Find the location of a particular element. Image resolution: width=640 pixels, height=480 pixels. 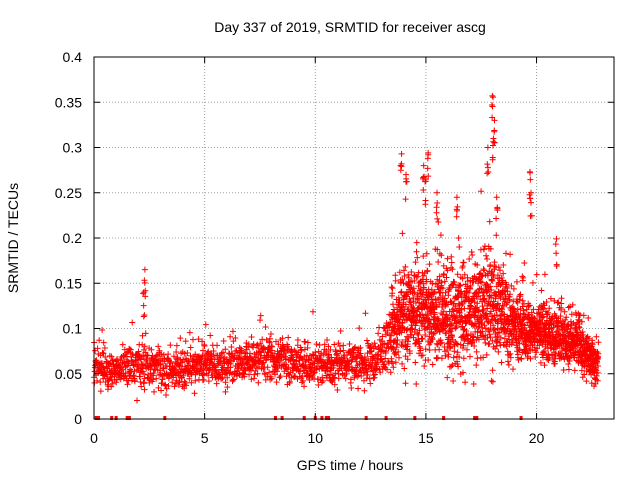

y-tick-label: 0.2 is located at coordinates (73, 238).